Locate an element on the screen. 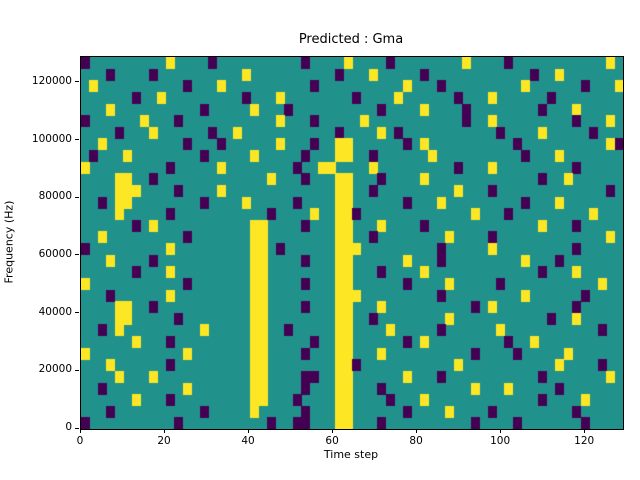 The image size is (640, 480). x-tick-label: 80 is located at coordinates (416, 441).